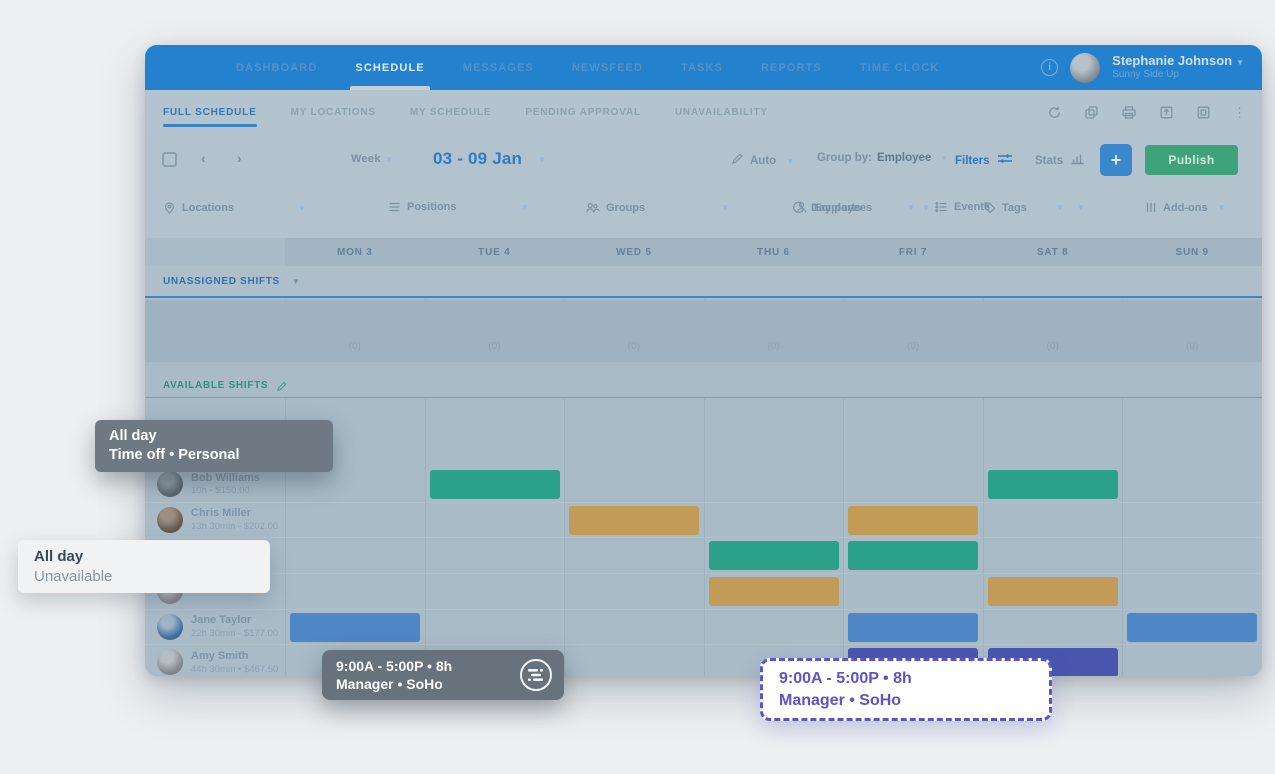 This screenshot has width=1275, height=774. I want to click on nav-tab-reports: REPORTS, so click(791, 67).